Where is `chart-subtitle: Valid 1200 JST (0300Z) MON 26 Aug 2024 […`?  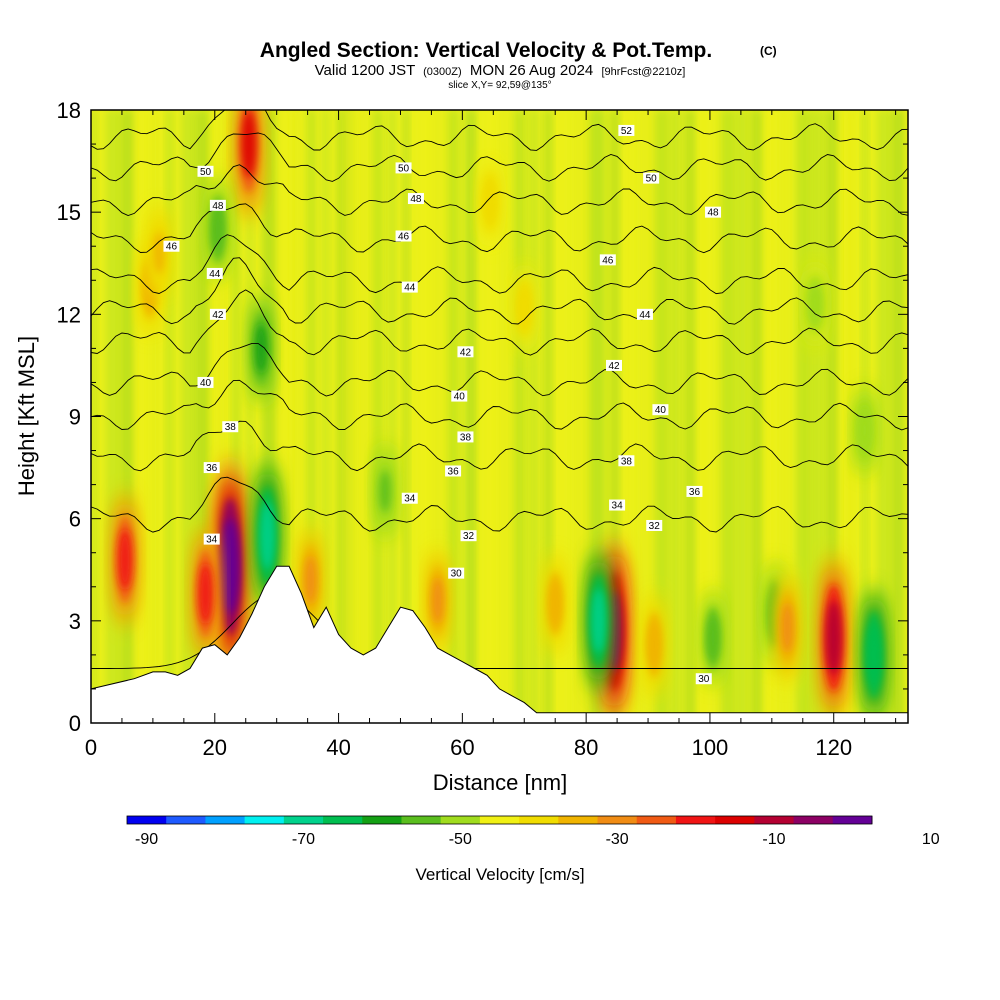 chart-subtitle: Valid 1200 JST (0300Z) MON 26 Aug 2024 [… is located at coordinates (500, 70).